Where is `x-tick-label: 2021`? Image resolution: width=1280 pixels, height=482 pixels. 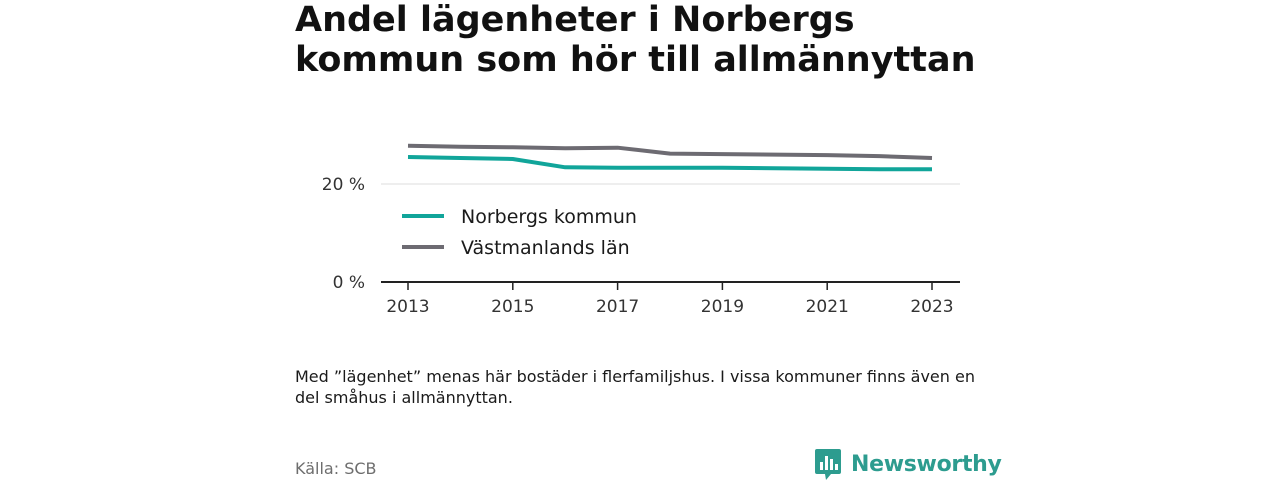 x-tick-label: 2021 is located at coordinates (827, 307).